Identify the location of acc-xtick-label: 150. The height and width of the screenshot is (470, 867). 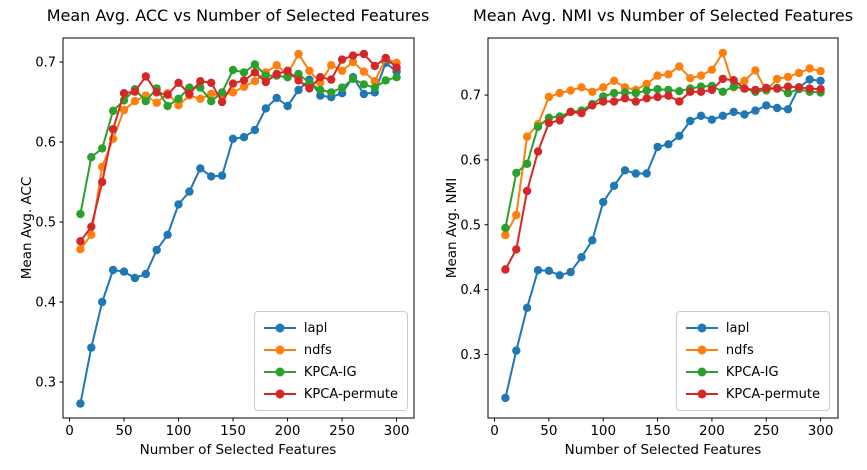
(233, 431).